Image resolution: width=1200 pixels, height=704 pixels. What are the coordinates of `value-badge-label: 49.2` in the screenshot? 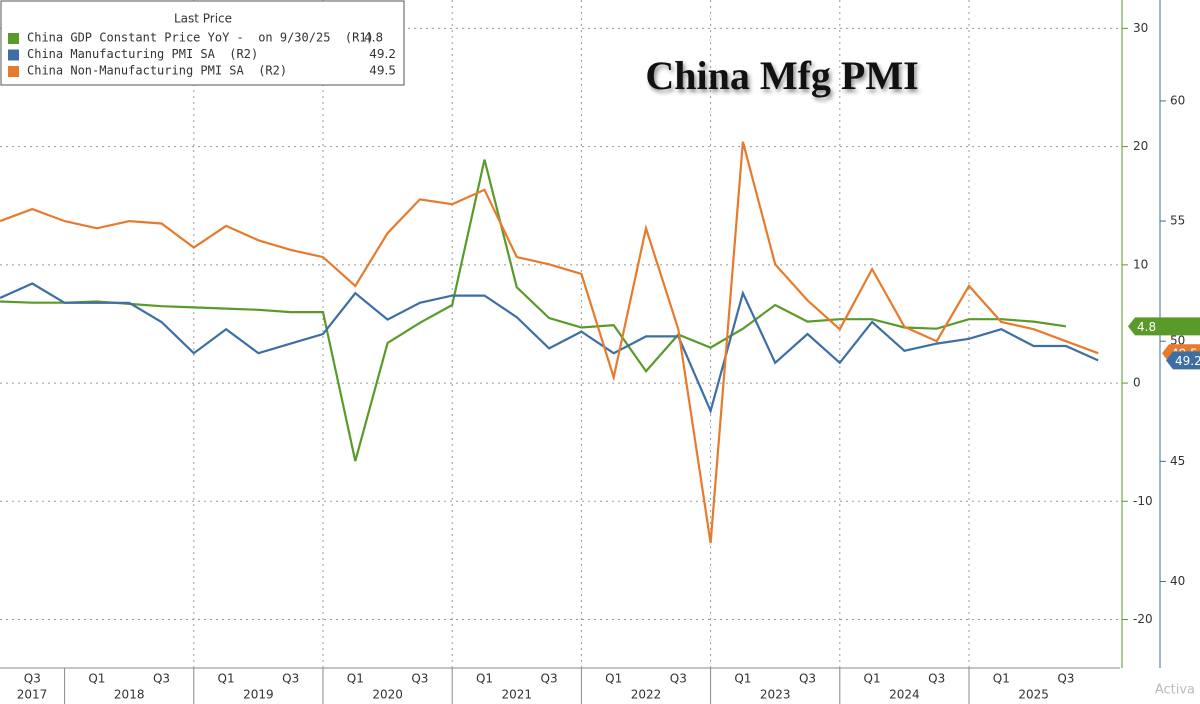 It's located at (1187, 361).